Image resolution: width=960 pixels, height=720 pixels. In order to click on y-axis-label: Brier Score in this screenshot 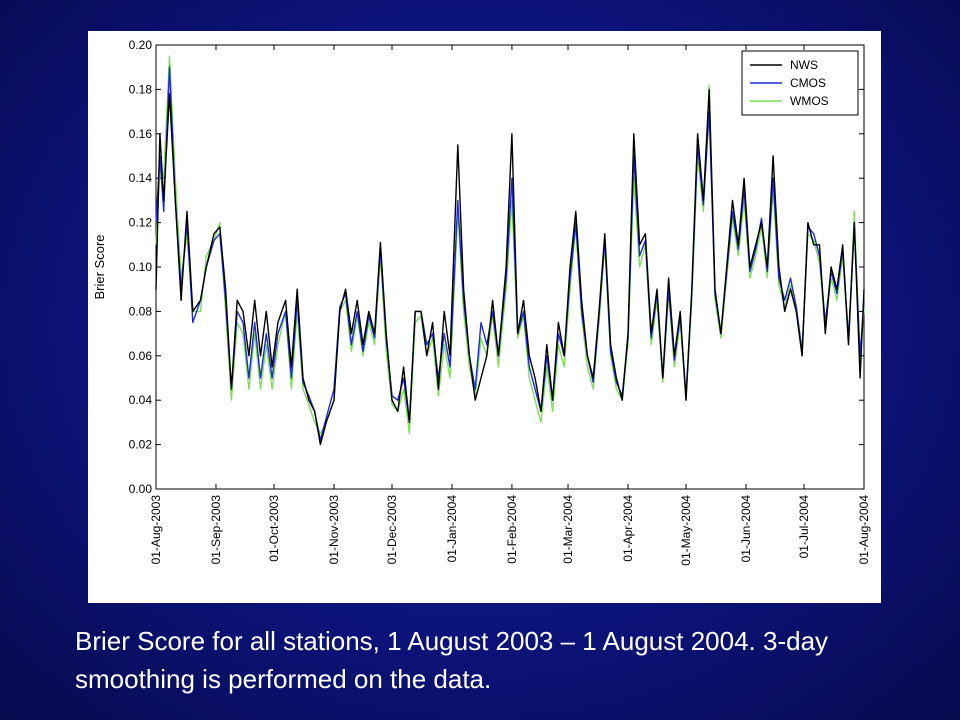, I will do `click(99, 266)`.